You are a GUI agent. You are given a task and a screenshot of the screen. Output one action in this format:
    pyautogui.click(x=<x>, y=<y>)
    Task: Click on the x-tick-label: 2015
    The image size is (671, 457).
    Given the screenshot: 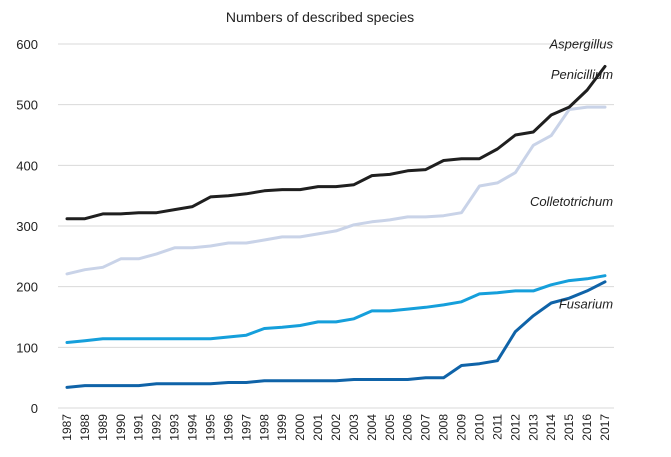 What is the action you would take?
    pyautogui.click(x=569, y=427)
    